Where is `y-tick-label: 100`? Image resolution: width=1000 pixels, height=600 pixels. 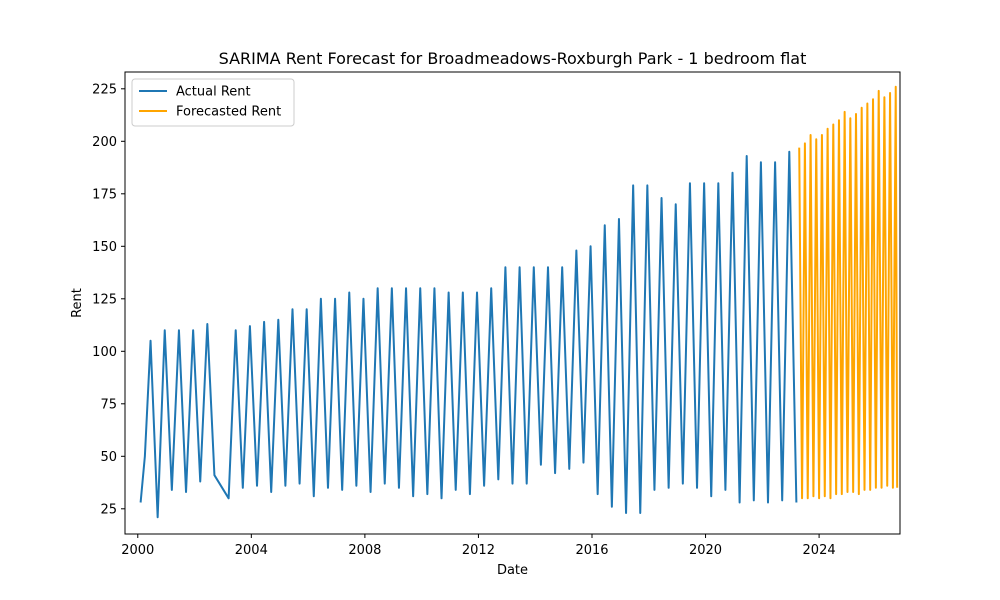
y-tick-label: 100 is located at coordinates (104, 352).